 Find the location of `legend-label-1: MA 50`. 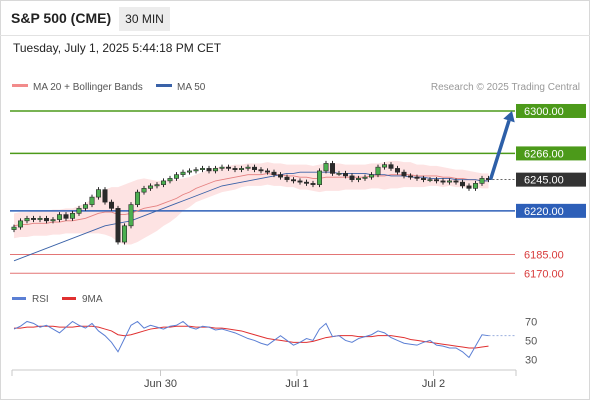

legend-label-1: MA 50 is located at coordinates (191, 87).